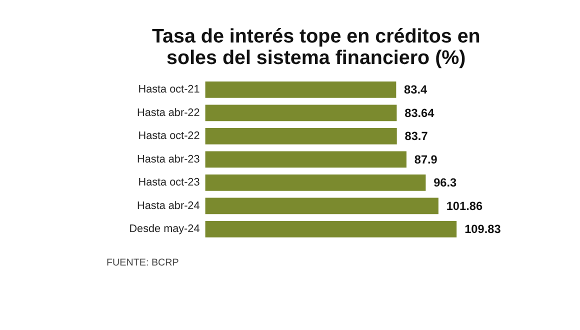 This screenshot has width=580, height=330. What do you see at coordinates (168, 112) in the screenshot?
I see `y-tick-label: Hasta abr-22` at bounding box center [168, 112].